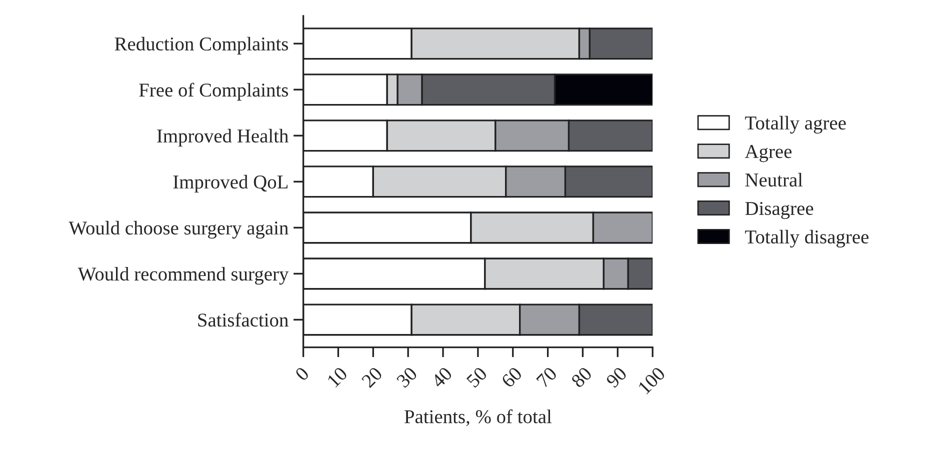 The image size is (939, 457). What do you see at coordinates (806, 239) in the screenshot?
I see `legend-label: Totally disagree` at bounding box center [806, 239].